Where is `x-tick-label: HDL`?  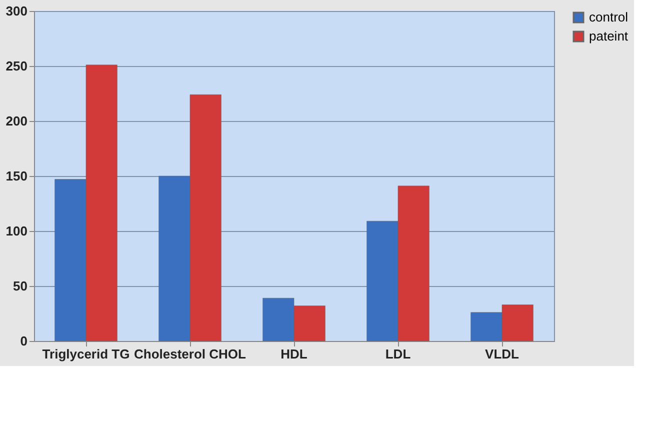
x-tick-label: HDL is located at coordinates (294, 354).